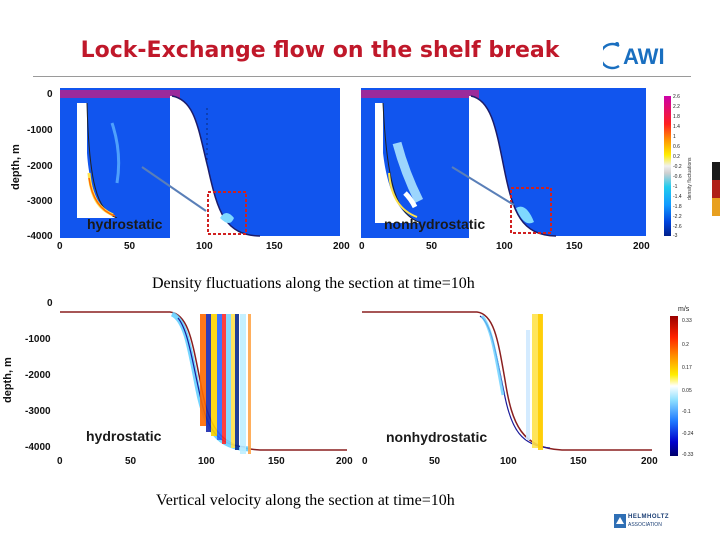  What do you see at coordinates (686, 412) in the screenshot?
I see `bottom-colorbar-tick: -0.1` at bounding box center [686, 412].